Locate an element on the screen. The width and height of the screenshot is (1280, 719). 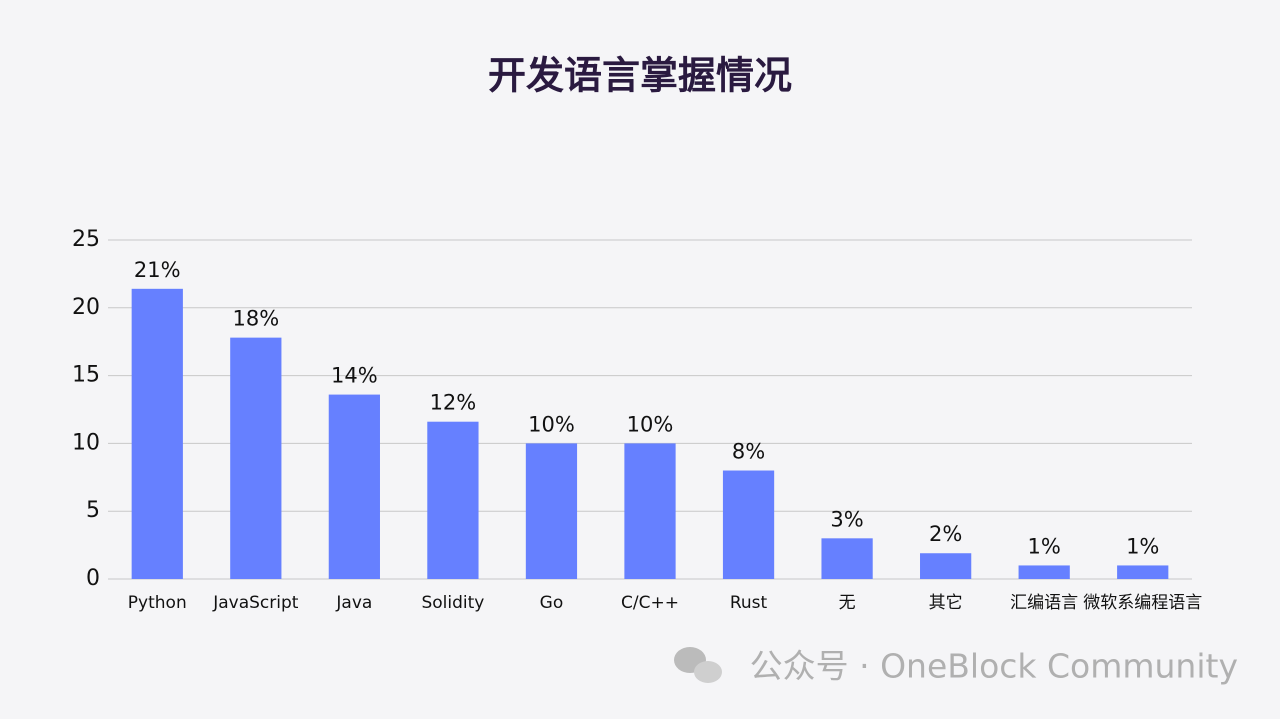
x-tick-label: 微软系编程语言 is located at coordinates (1142, 603).